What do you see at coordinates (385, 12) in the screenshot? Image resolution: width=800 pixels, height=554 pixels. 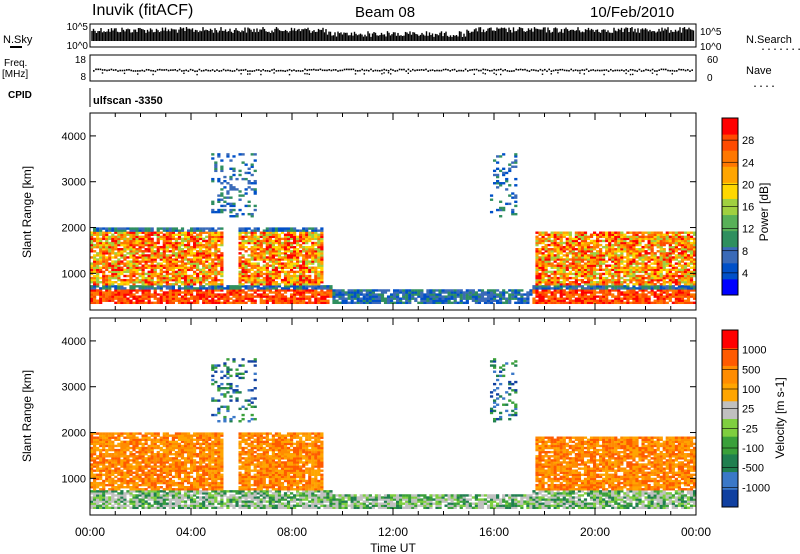 I see `beam-title: Beam 08` at bounding box center [385, 12].